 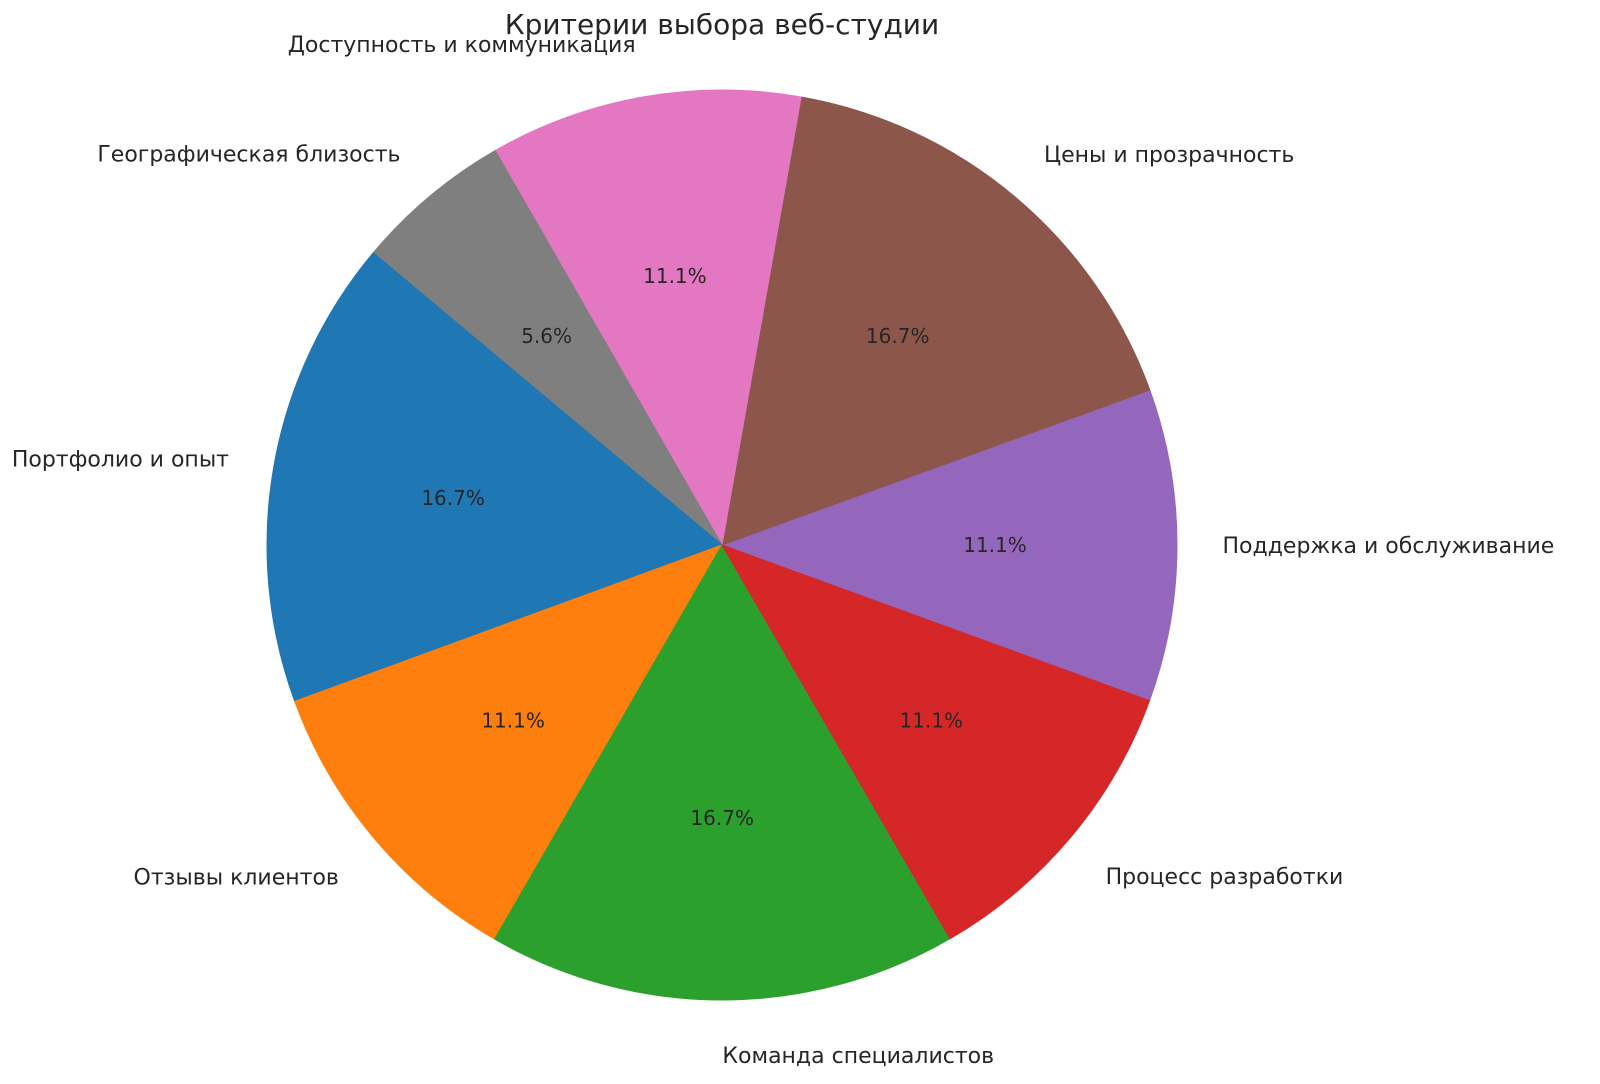 What do you see at coordinates (513, 721) in the screenshot?
I see `pct-label-5: 11.1%` at bounding box center [513, 721].